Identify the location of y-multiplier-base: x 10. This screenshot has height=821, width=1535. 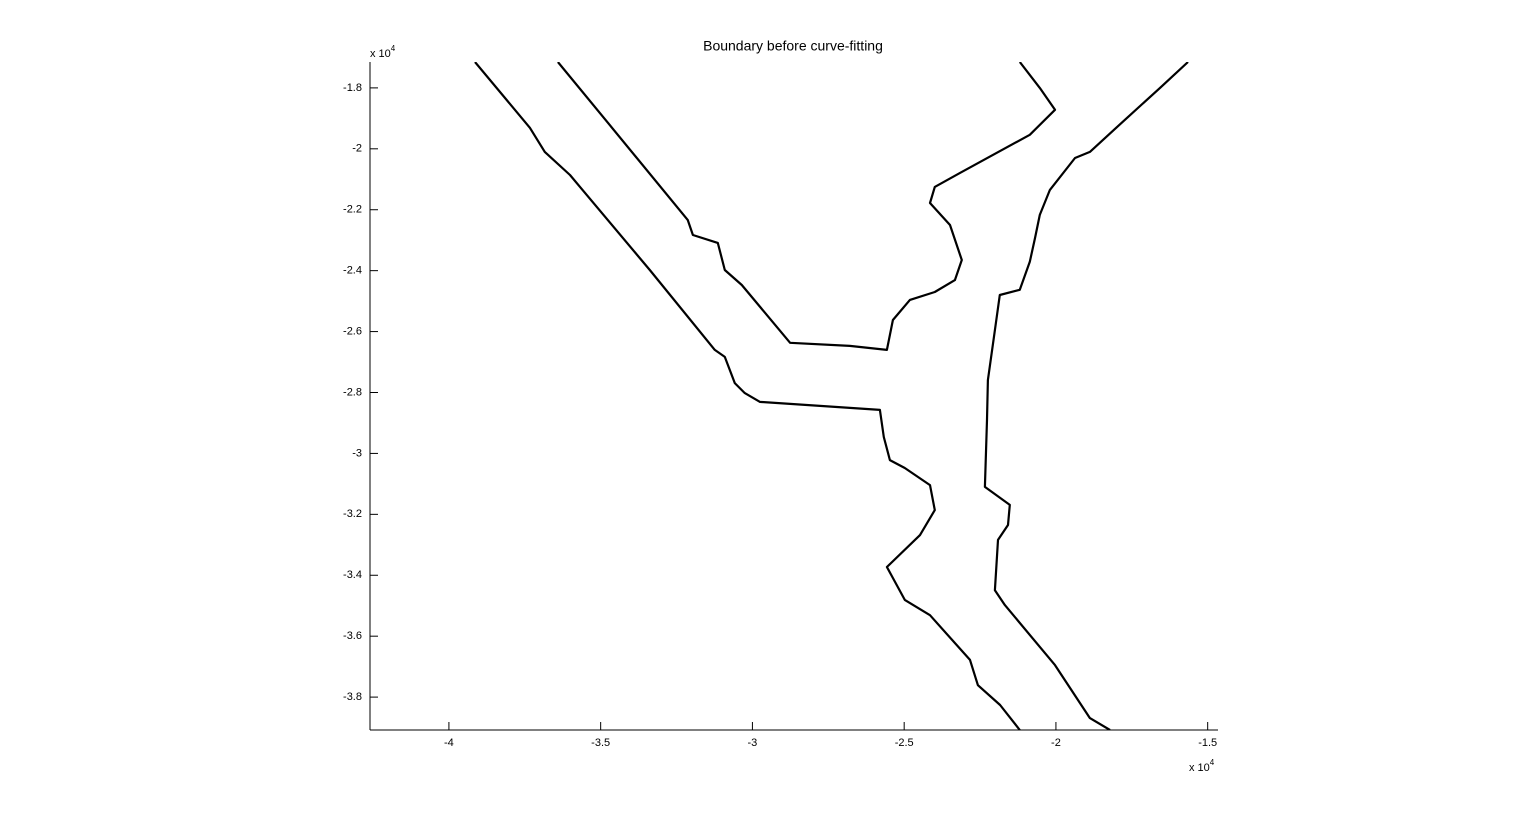
(380, 54).